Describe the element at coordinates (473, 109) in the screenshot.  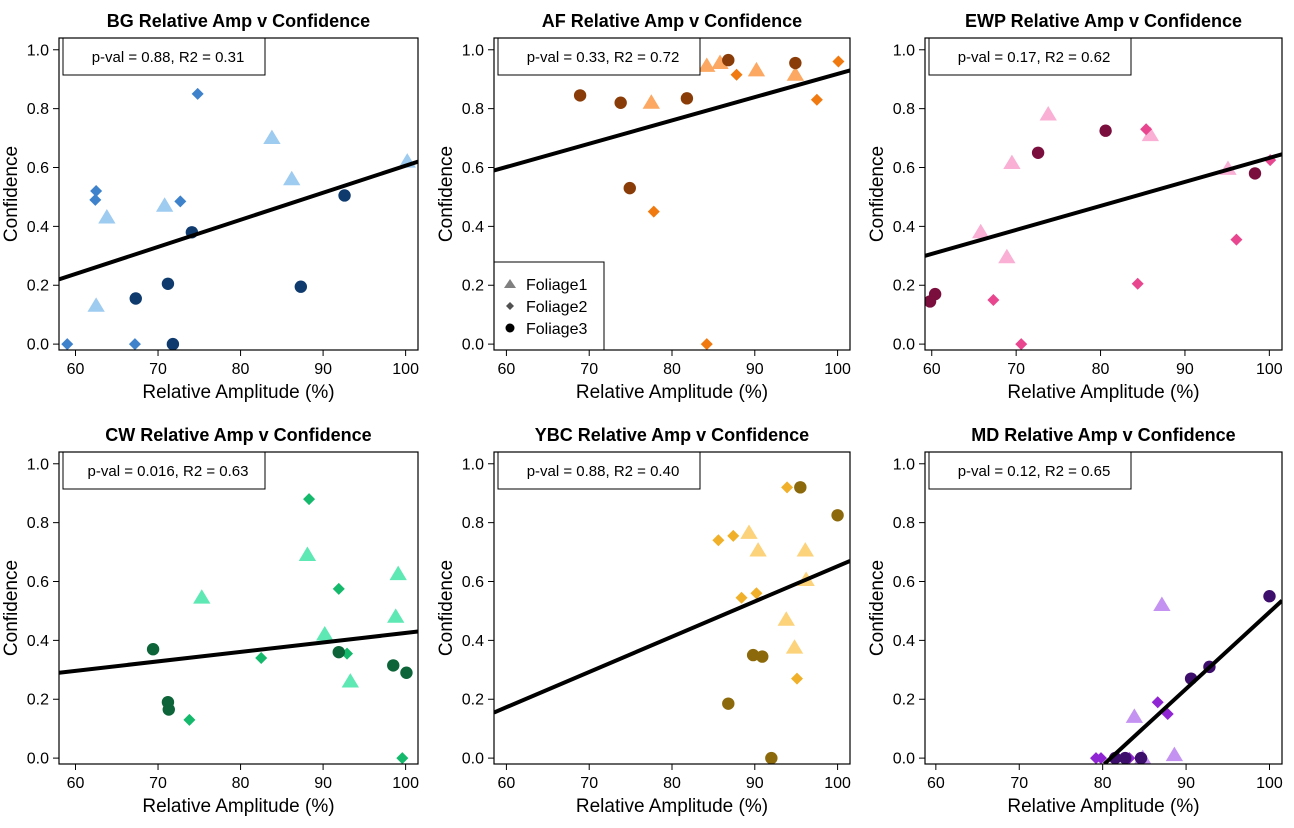
I see `y-tick-label: 0.8` at that location.